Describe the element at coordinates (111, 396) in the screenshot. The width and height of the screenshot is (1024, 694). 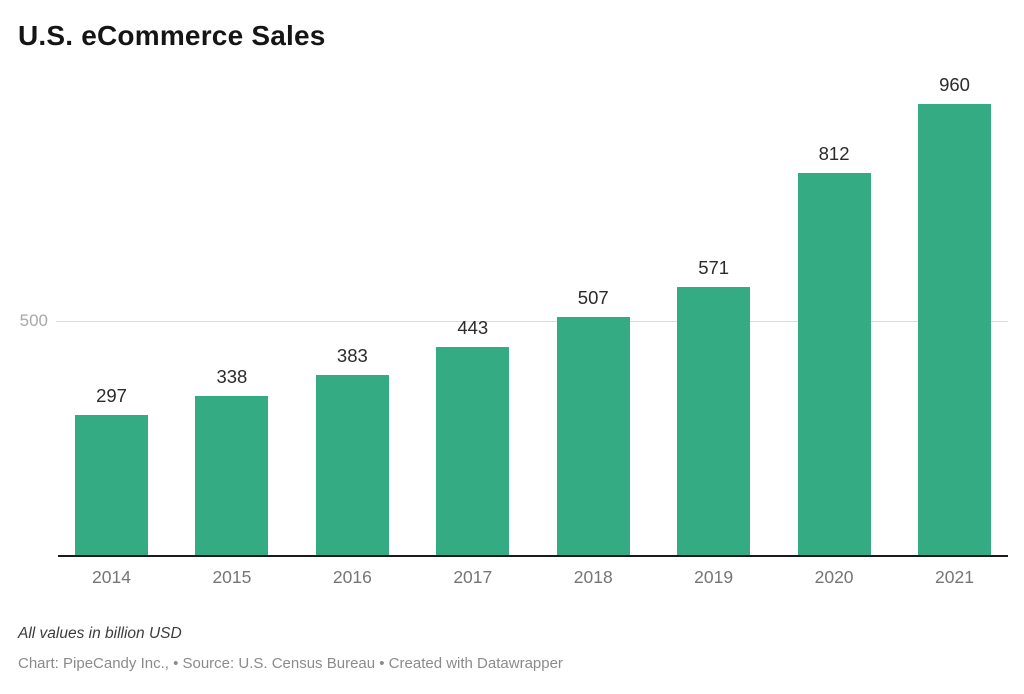
I see `bar-value-2014: 297` at that location.